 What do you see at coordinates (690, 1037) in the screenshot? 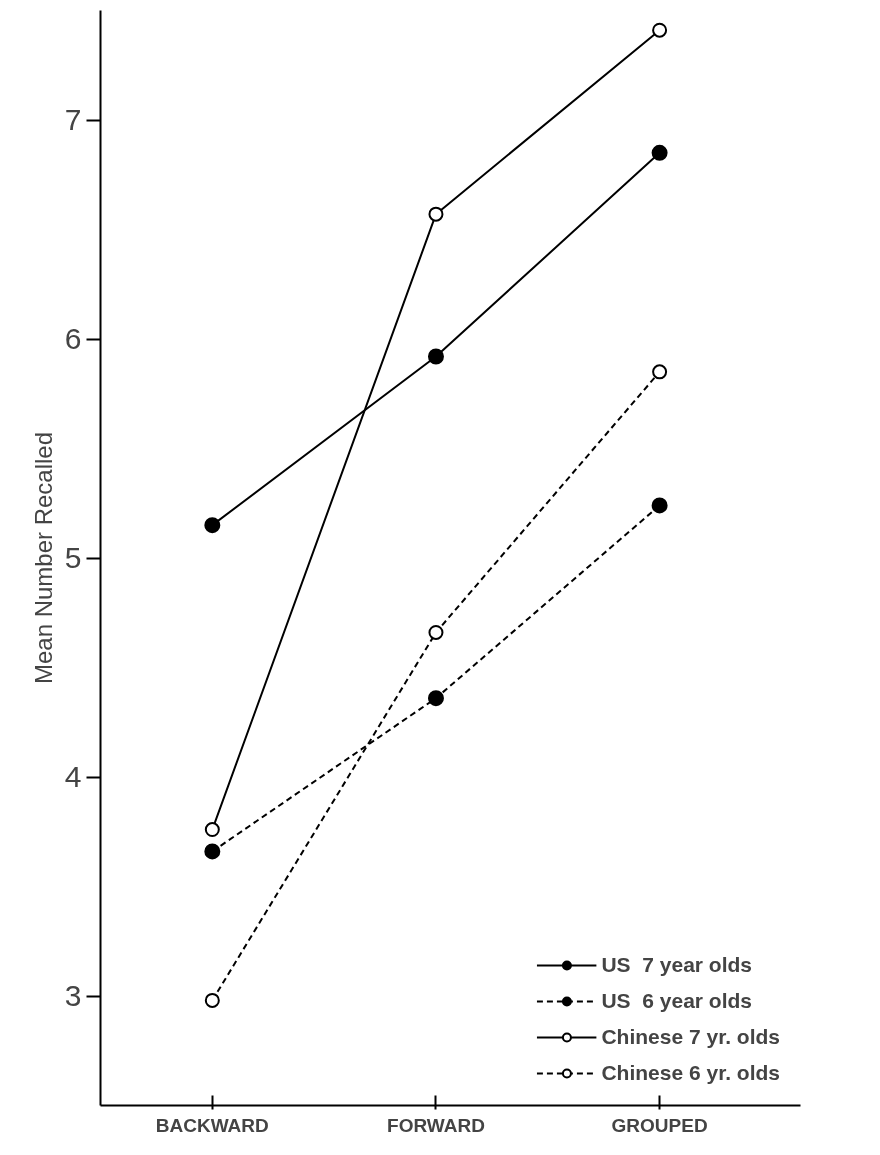
I see `legend-label: Chinese 7 yr. olds` at bounding box center [690, 1037].